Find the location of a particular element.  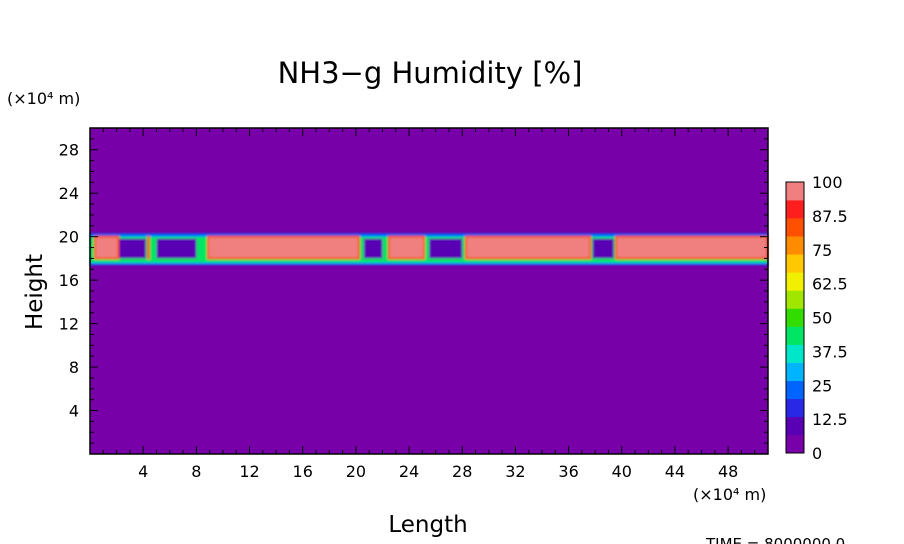

chart-title: NH3−g Humidity [%] is located at coordinates (430, 73).